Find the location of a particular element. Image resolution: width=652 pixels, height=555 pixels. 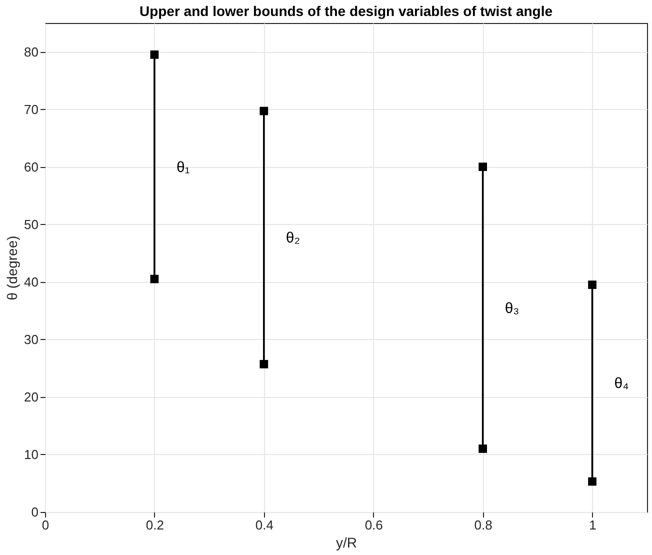

y-axis-title: θ (degree) is located at coordinates (12, 268).